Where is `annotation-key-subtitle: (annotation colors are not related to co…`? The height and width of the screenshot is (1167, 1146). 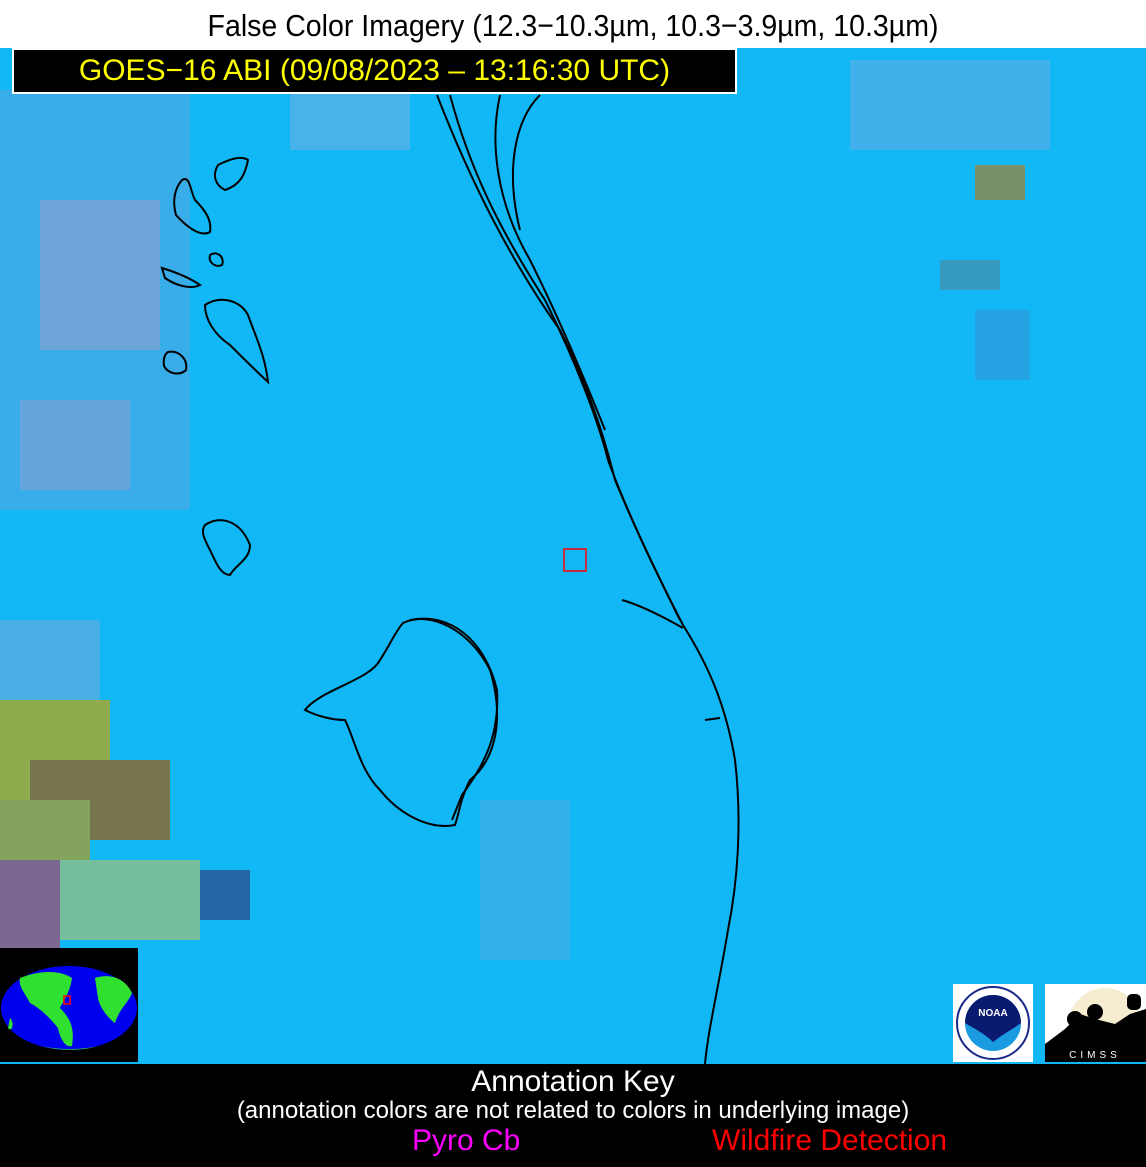
annotation-key-subtitle: (annotation colors are not related to co… is located at coordinates (573, 1110).